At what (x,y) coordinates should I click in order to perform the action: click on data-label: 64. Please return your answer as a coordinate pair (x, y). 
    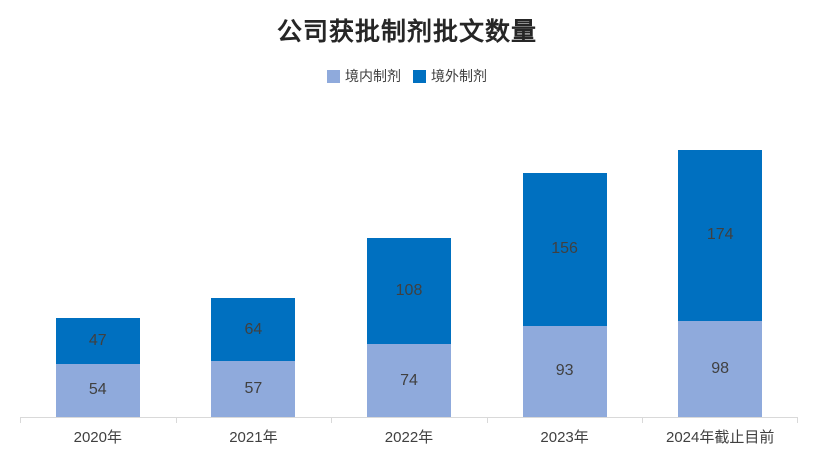
    Looking at the image, I should click on (253, 329).